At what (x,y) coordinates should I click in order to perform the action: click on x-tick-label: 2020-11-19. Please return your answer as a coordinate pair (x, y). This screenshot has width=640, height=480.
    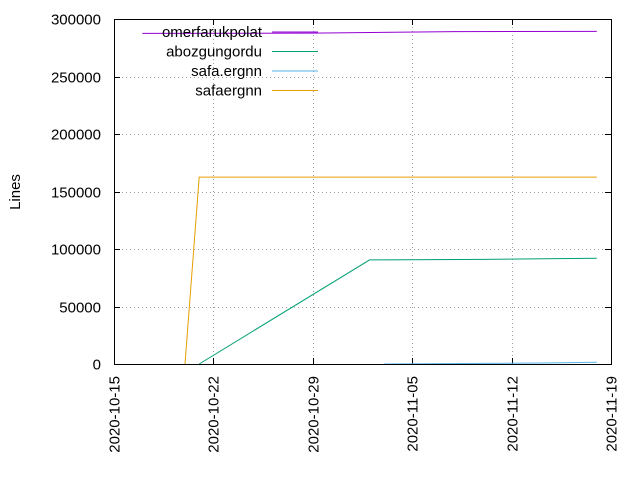
    Looking at the image, I should click on (612, 414).